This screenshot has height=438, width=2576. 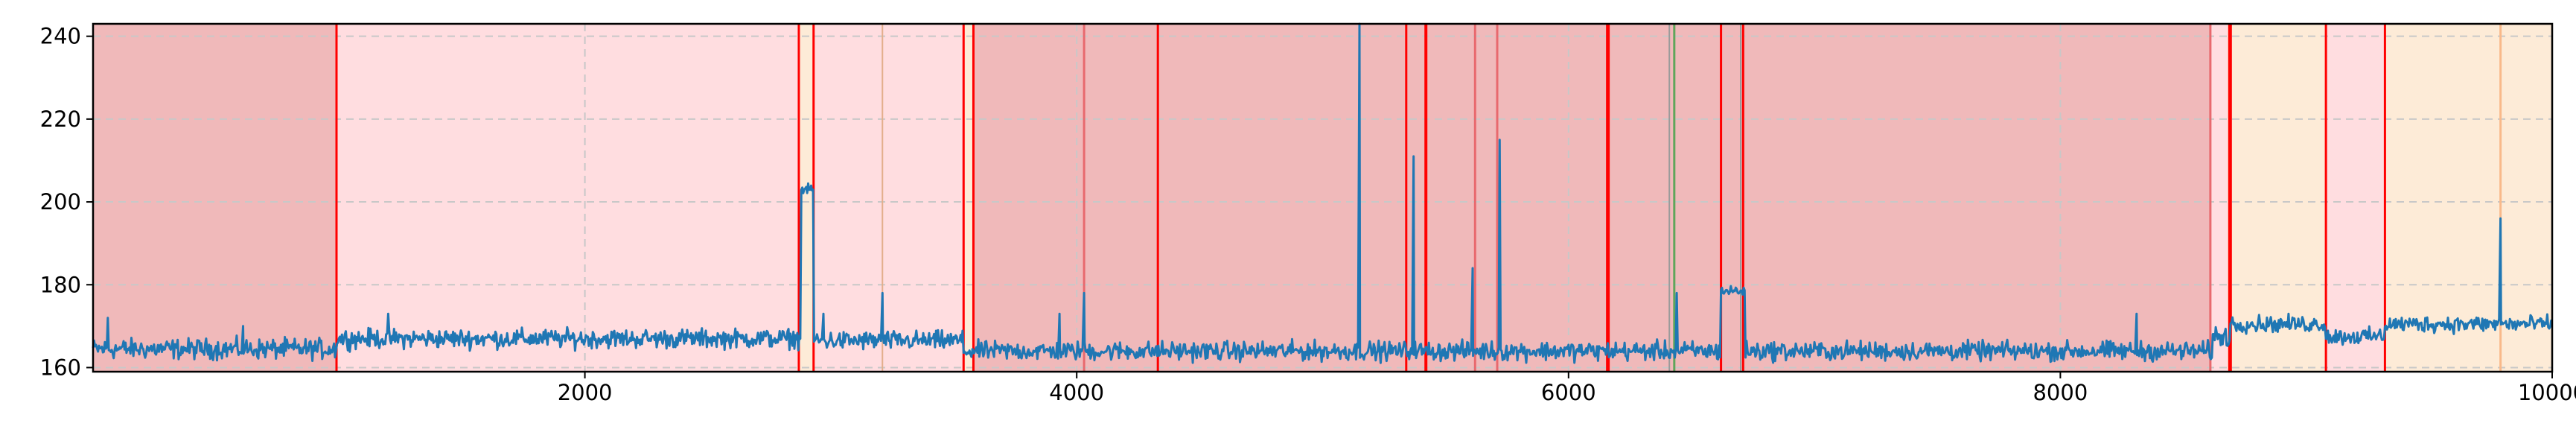 What do you see at coordinates (60, 285) in the screenshot?
I see `y-tick-label-180: 180` at bounding box center [60, 285].